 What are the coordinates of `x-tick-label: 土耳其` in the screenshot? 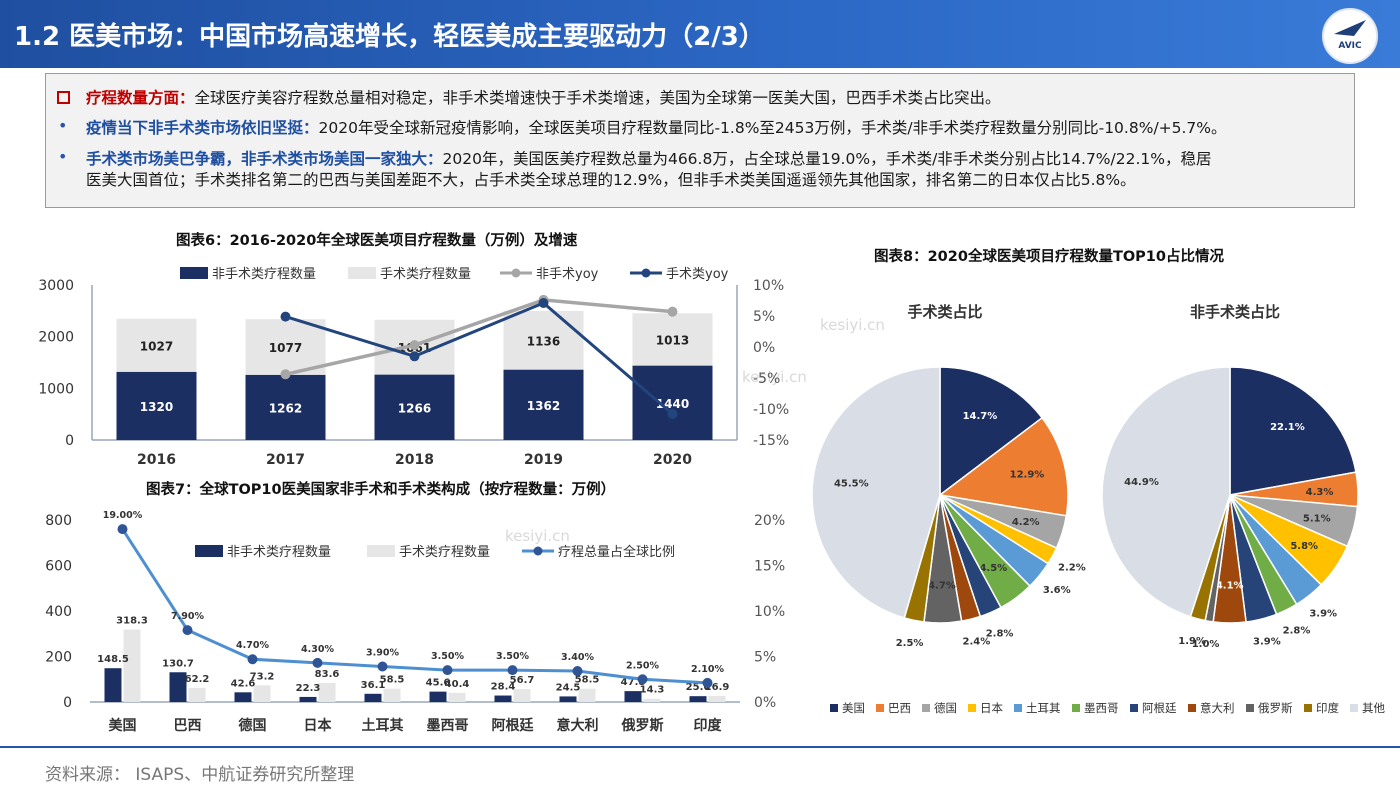 It's located at (383, 725).